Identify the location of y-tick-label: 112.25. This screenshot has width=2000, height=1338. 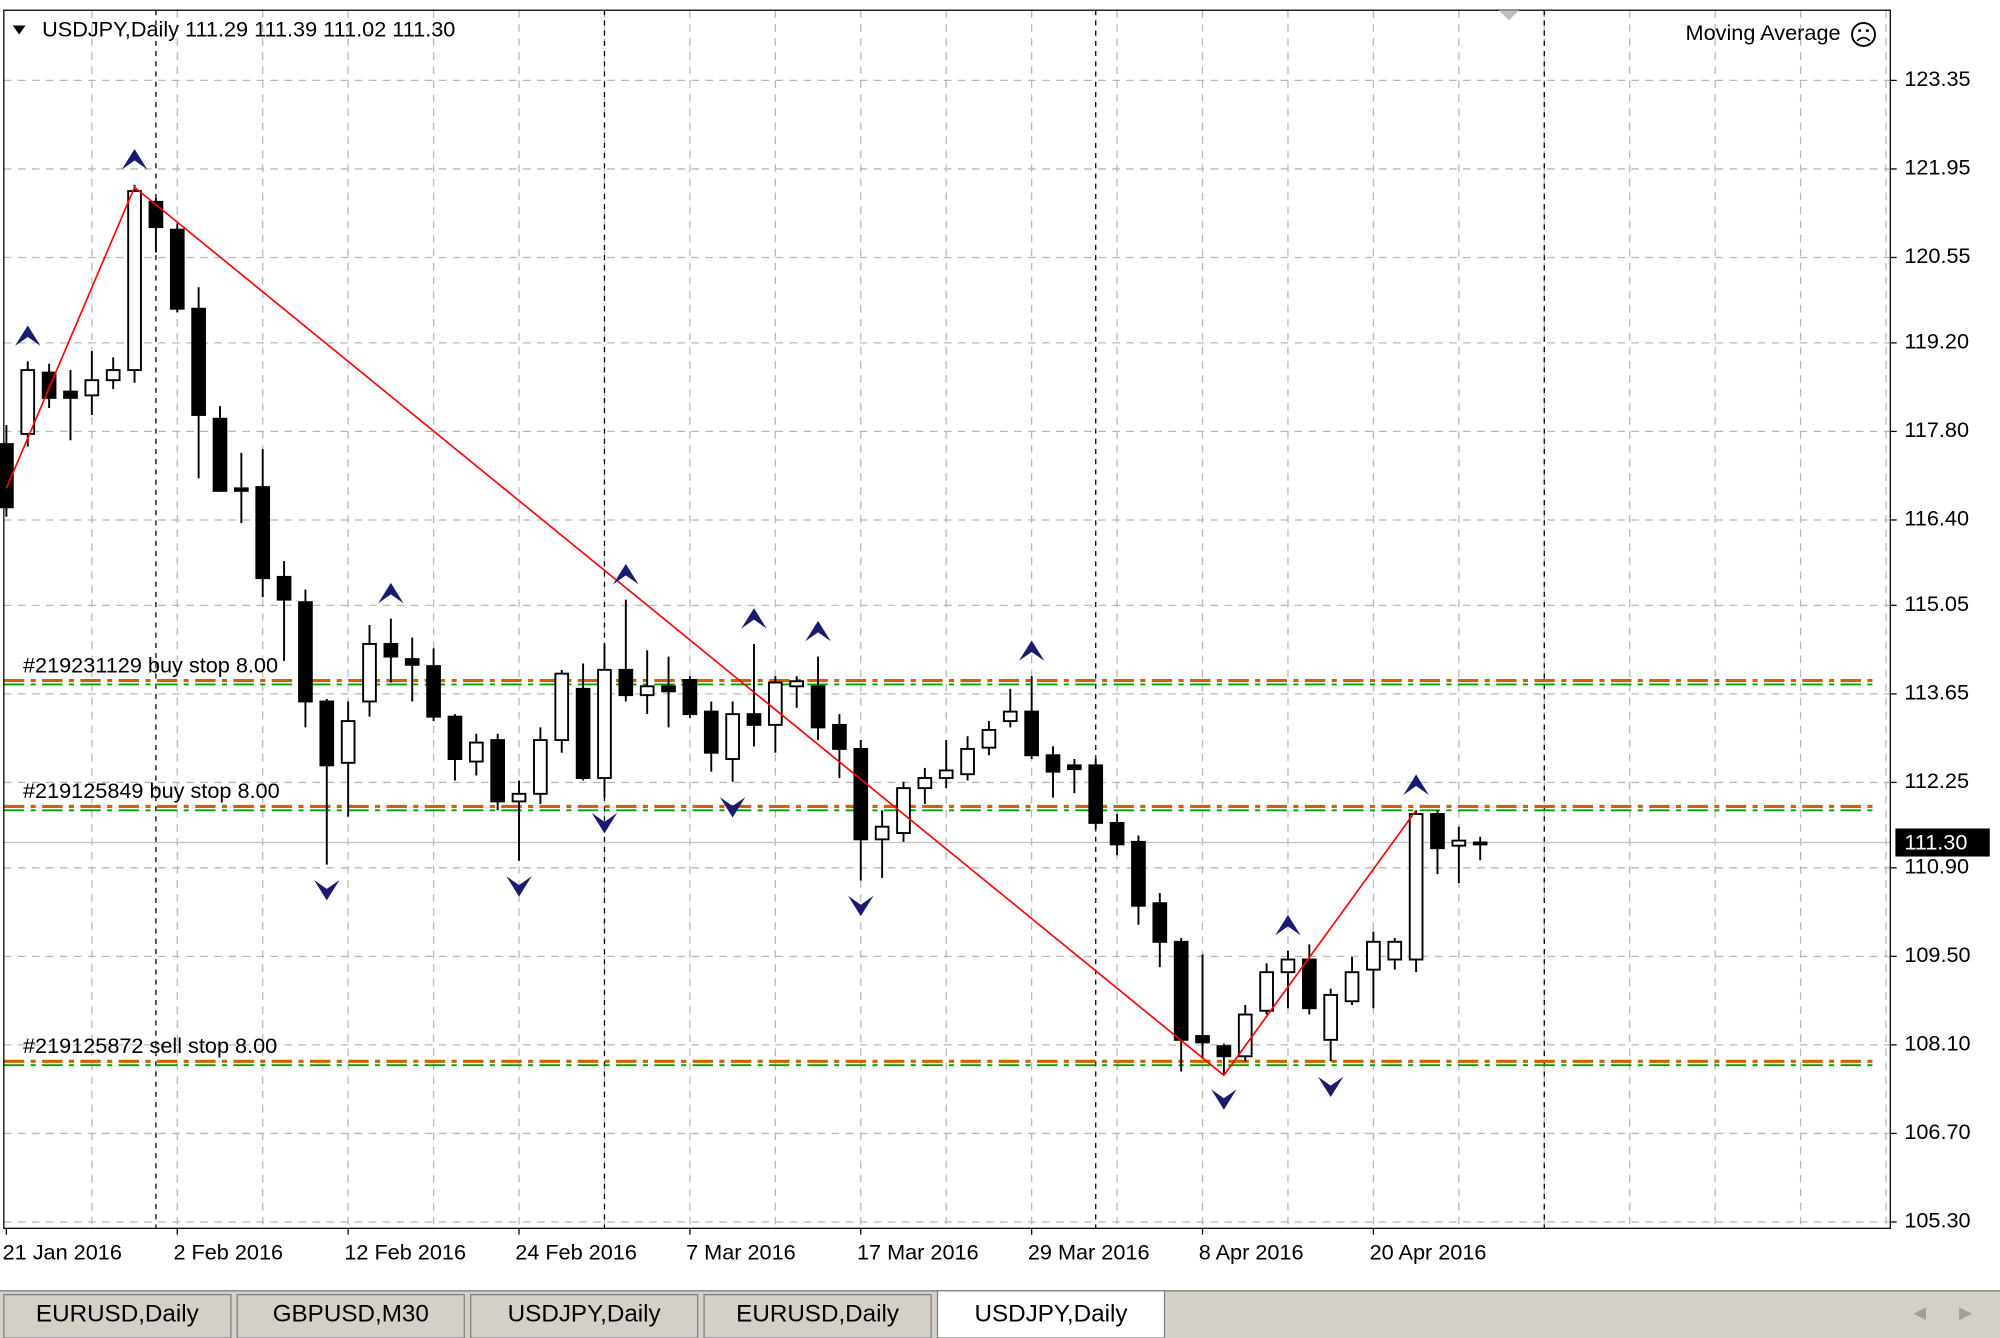
(1936, 780).